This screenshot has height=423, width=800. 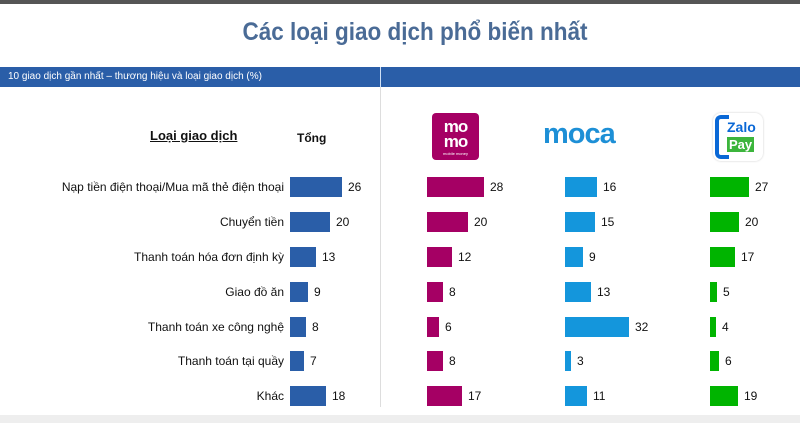 I want to click on window-top-border, so click(x=400, y=2).